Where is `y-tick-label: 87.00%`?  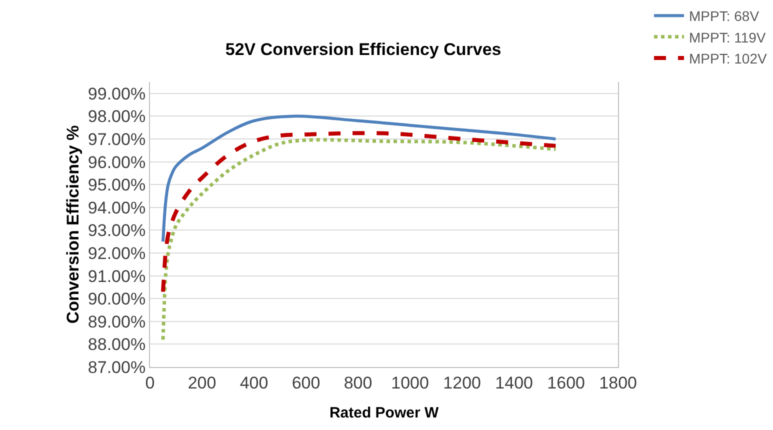
y-tick-label: 87.00% is located at coordinates (117, 367).